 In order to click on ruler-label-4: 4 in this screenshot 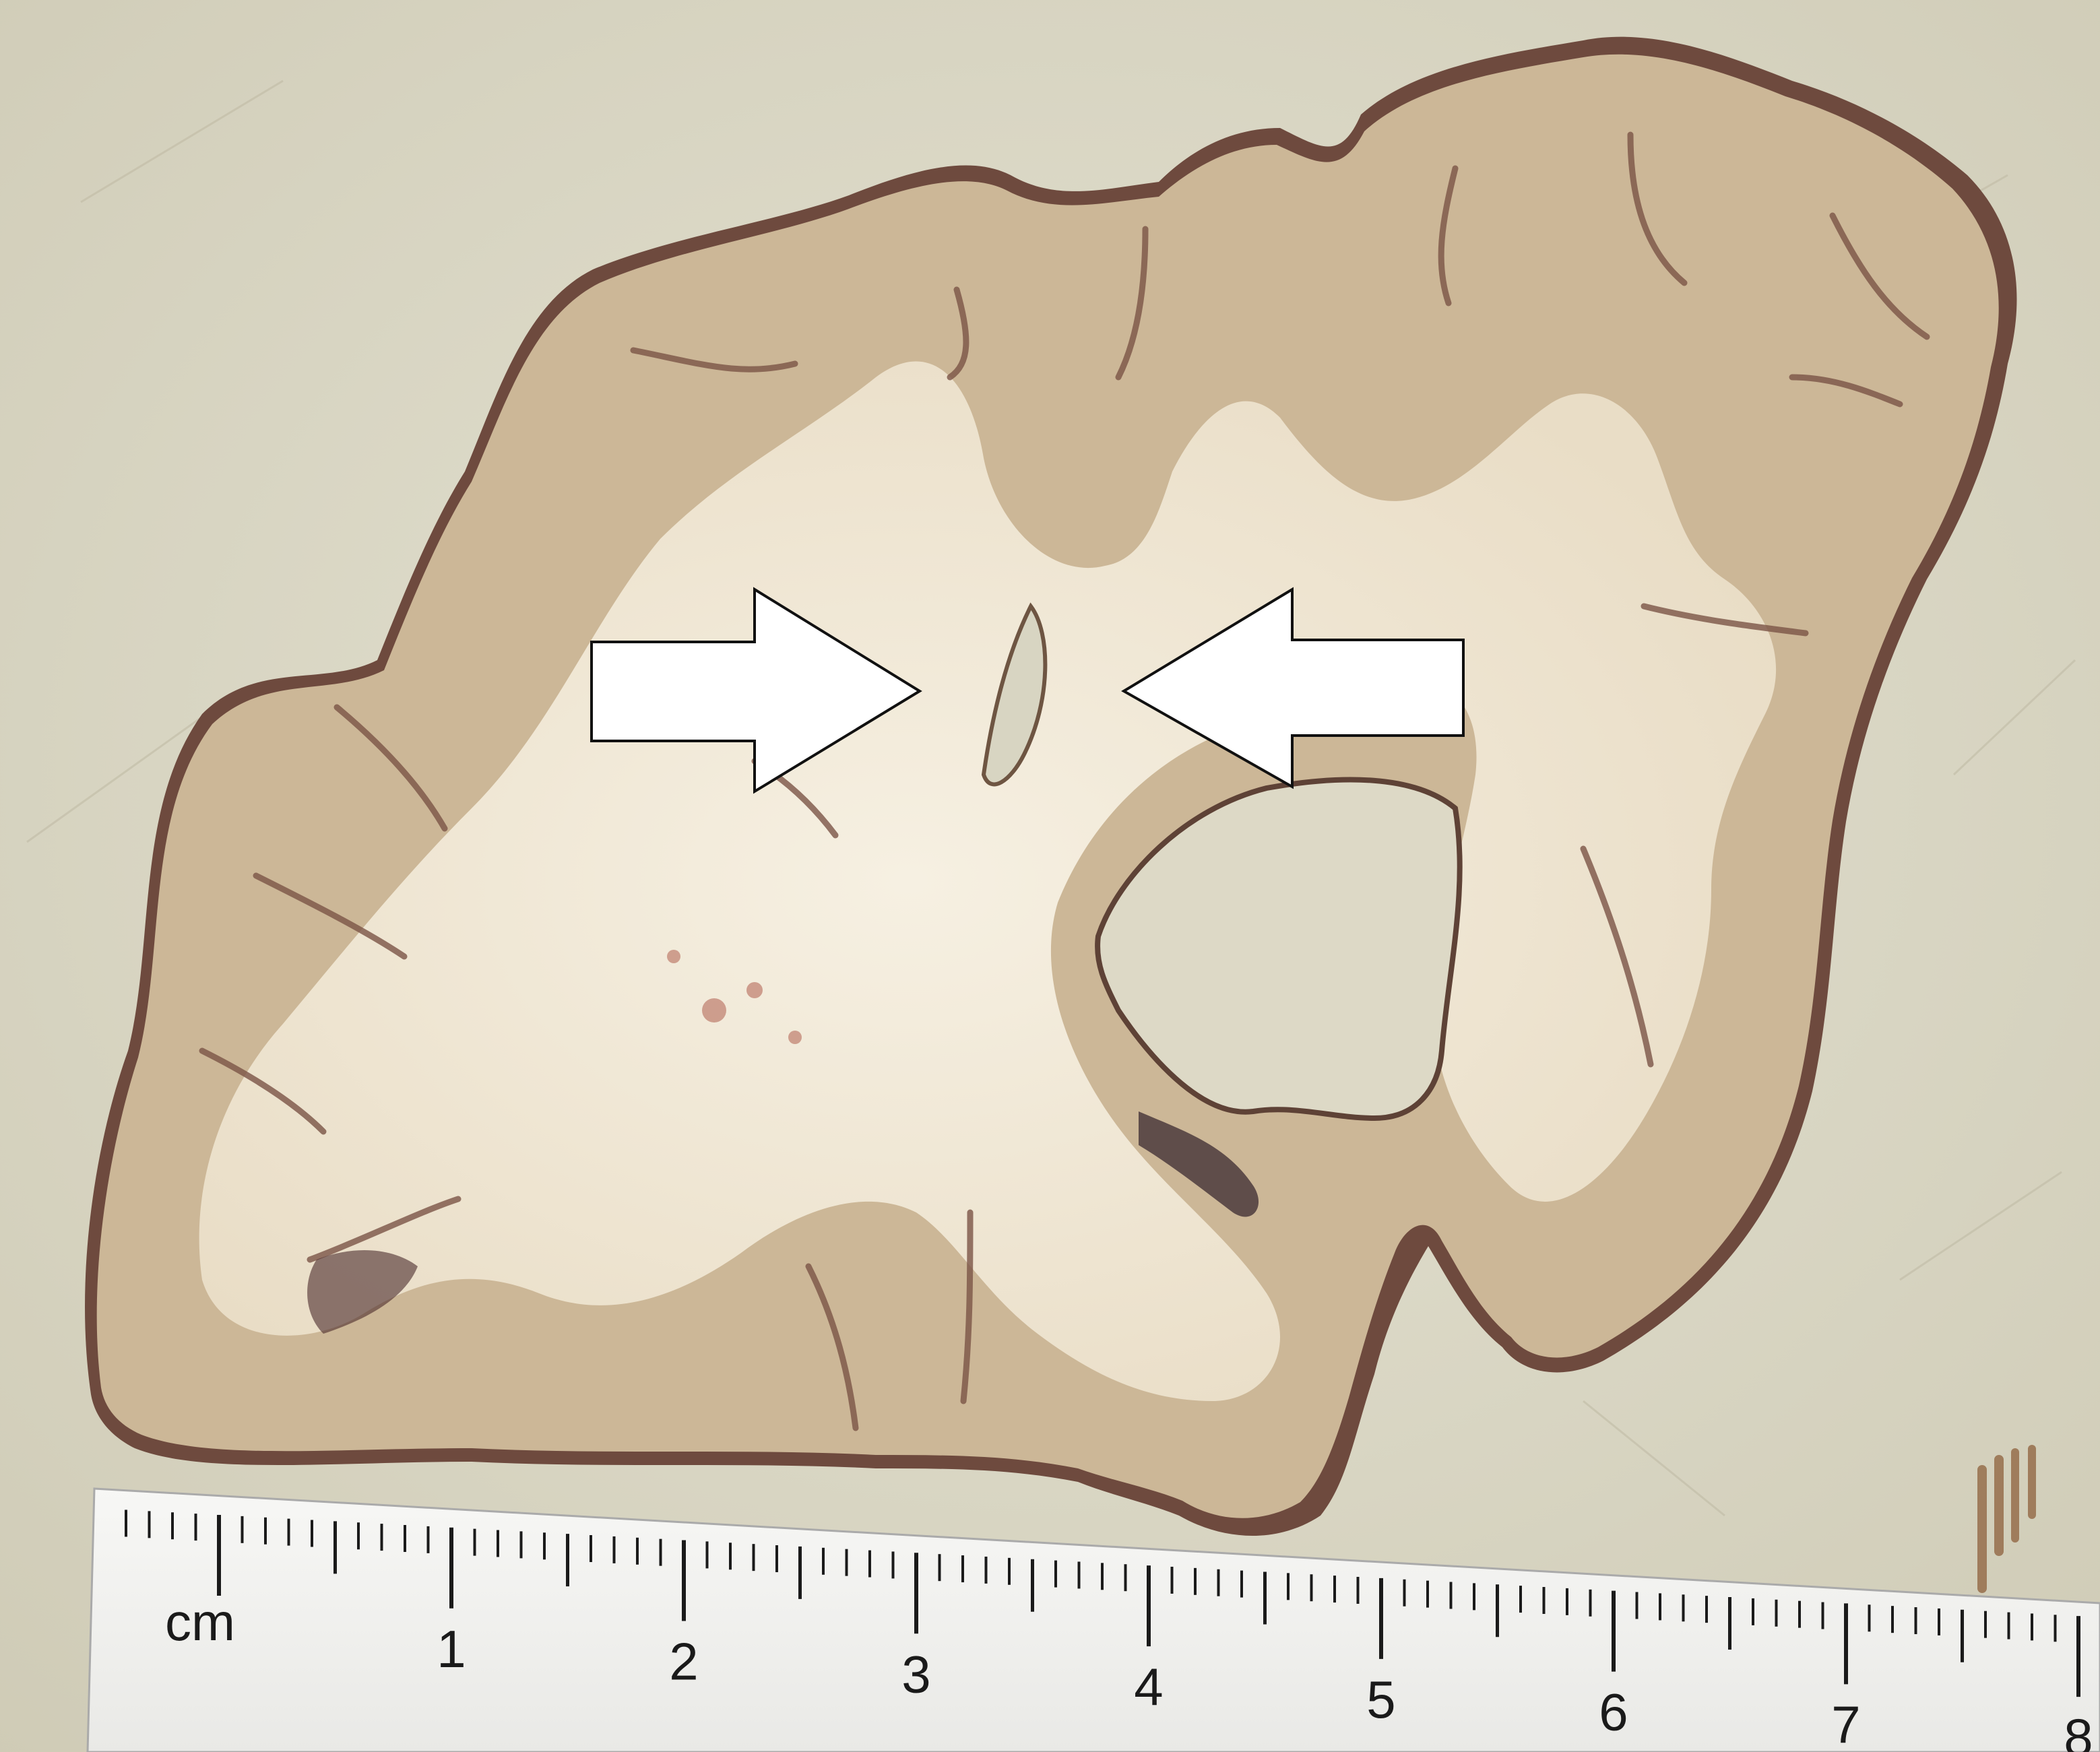, I will do `click(1148, 1686)`.